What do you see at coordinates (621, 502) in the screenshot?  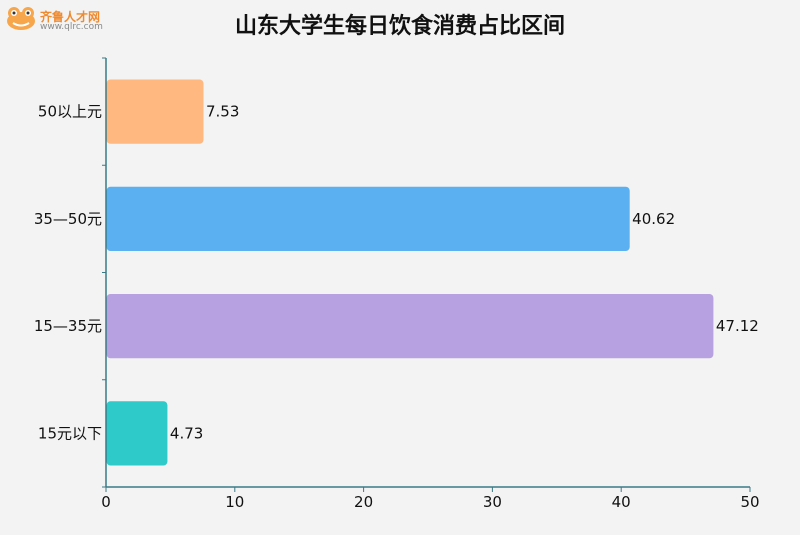 I see `x-tick-label: 40` at bounding box center [621, 502].